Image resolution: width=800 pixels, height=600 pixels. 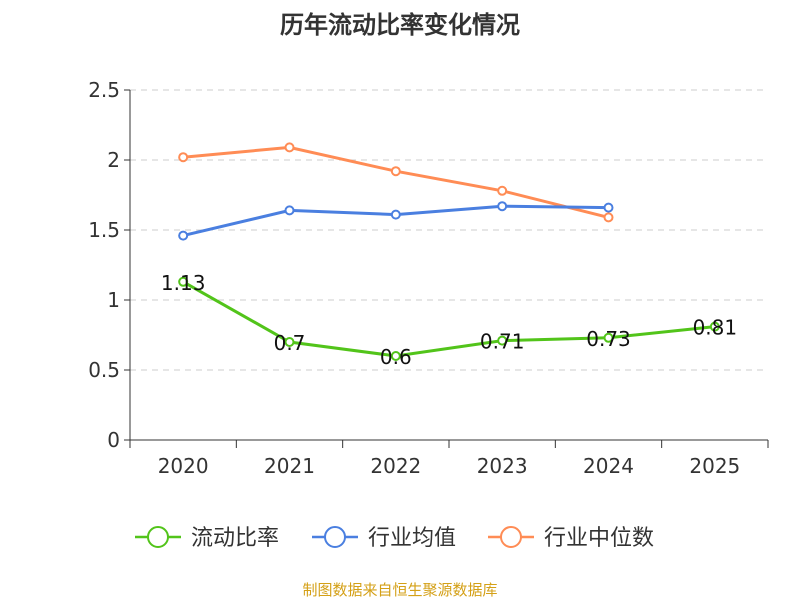 I want to click on x-tick-label: 2020, so click(x=183, y=466).